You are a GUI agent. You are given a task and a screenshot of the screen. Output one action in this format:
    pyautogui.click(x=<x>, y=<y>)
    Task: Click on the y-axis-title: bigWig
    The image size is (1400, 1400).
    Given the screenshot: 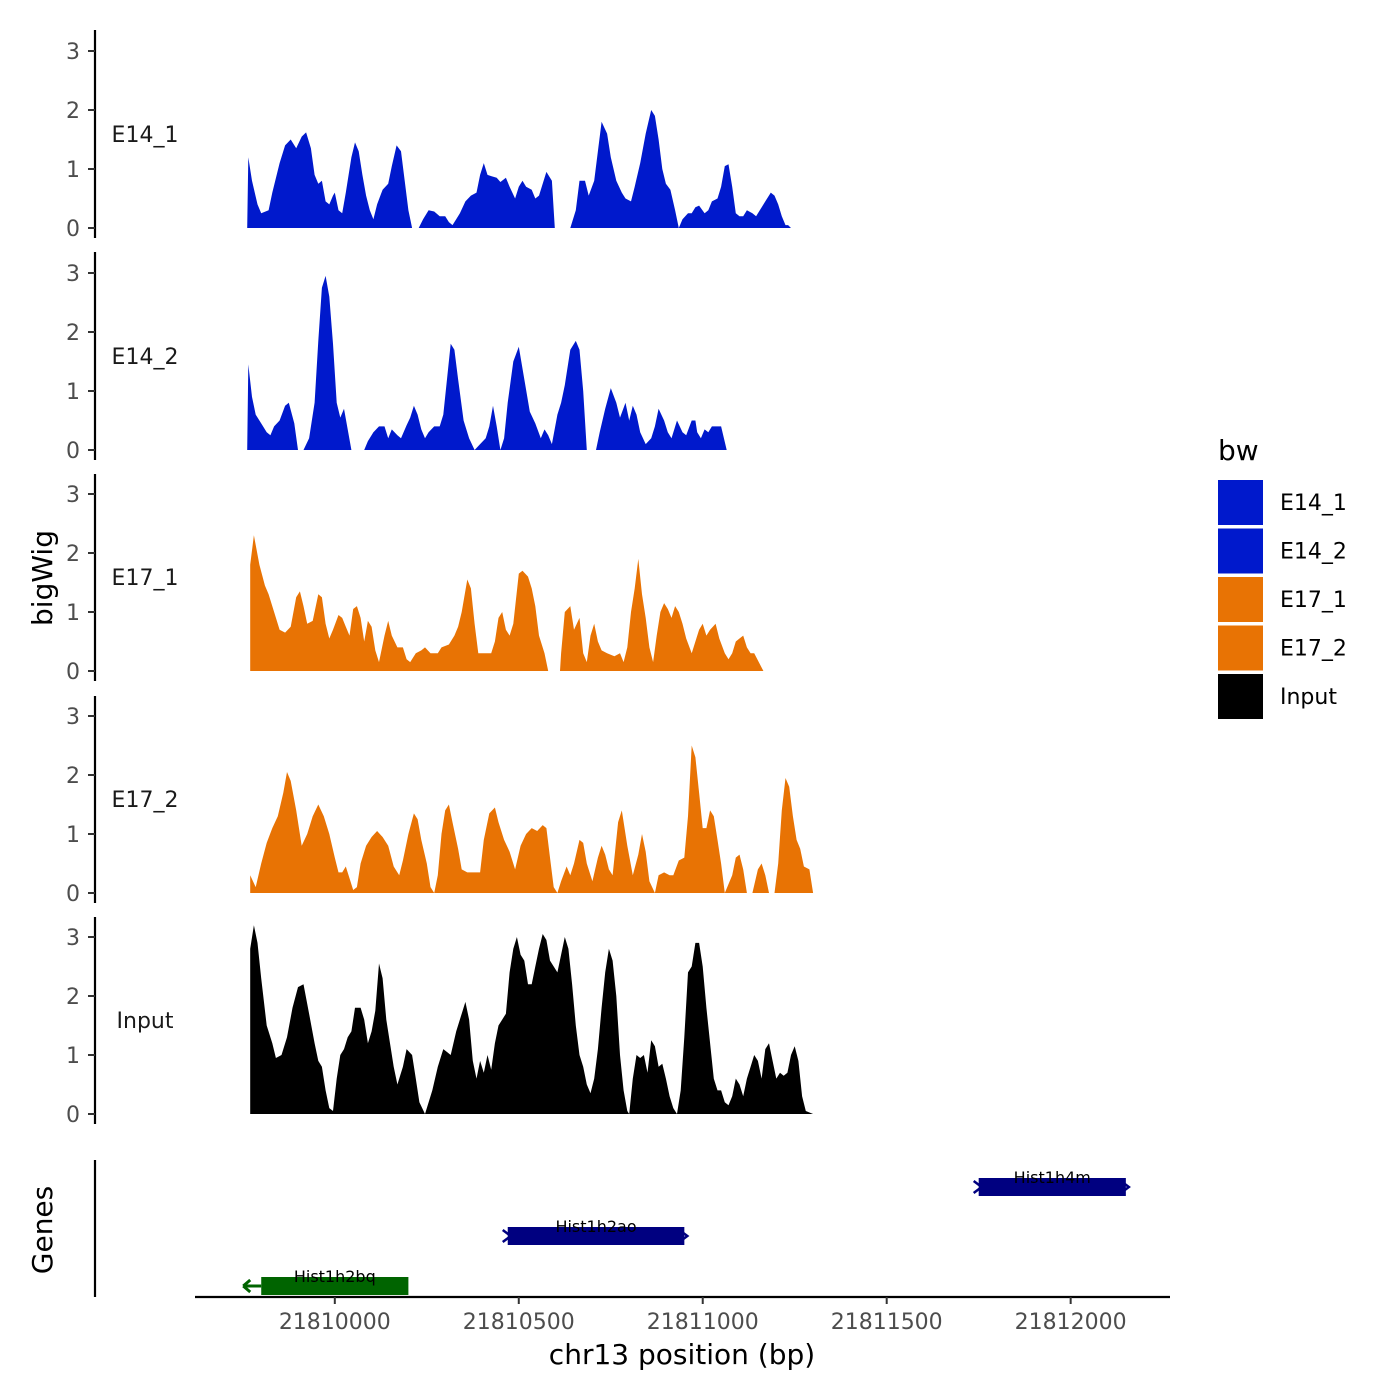 What is the action you would take?
    pyautogui.click(x=42, y=578)
    